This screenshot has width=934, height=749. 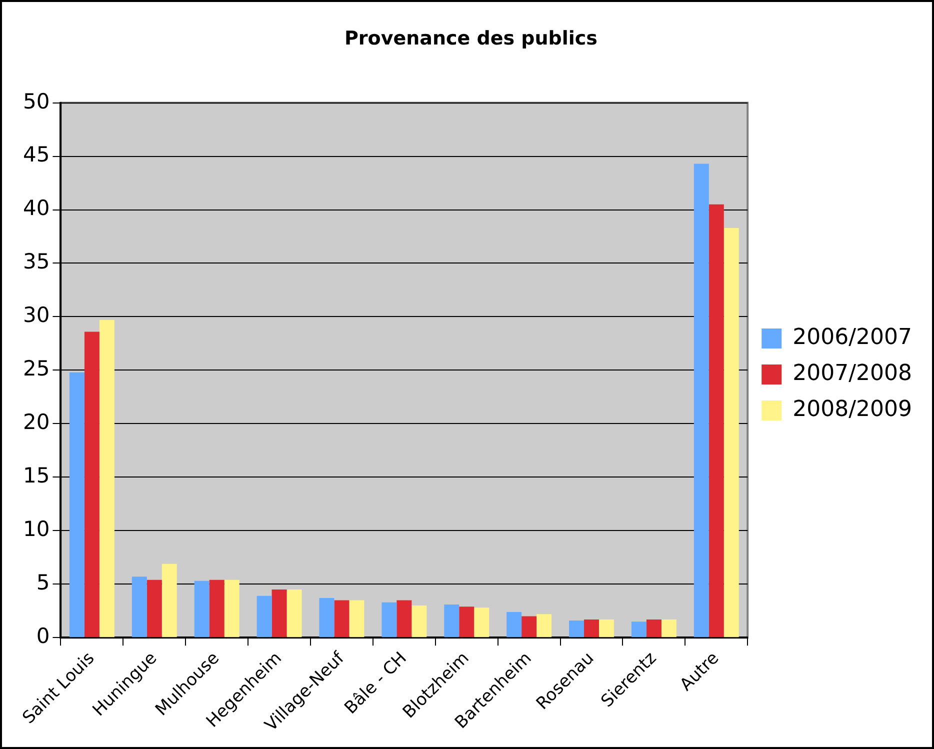 What do you see at coordinates (852, 373) in the screenshot?
I see `legend-label: 2007/2008` at bounding box center [852, 373].